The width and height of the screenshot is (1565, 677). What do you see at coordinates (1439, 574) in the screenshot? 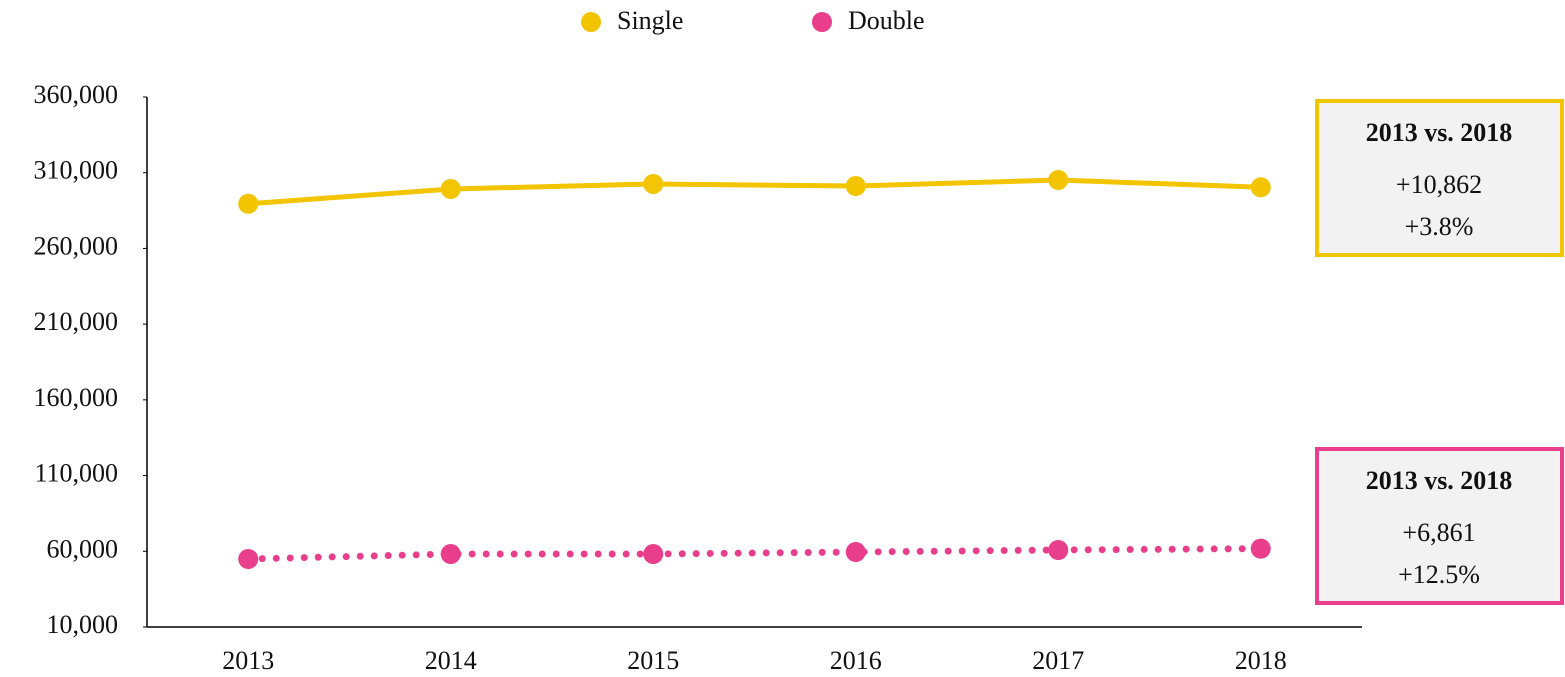
I see `annotation-text: +12.5%` at bounding box center [1439, 574].